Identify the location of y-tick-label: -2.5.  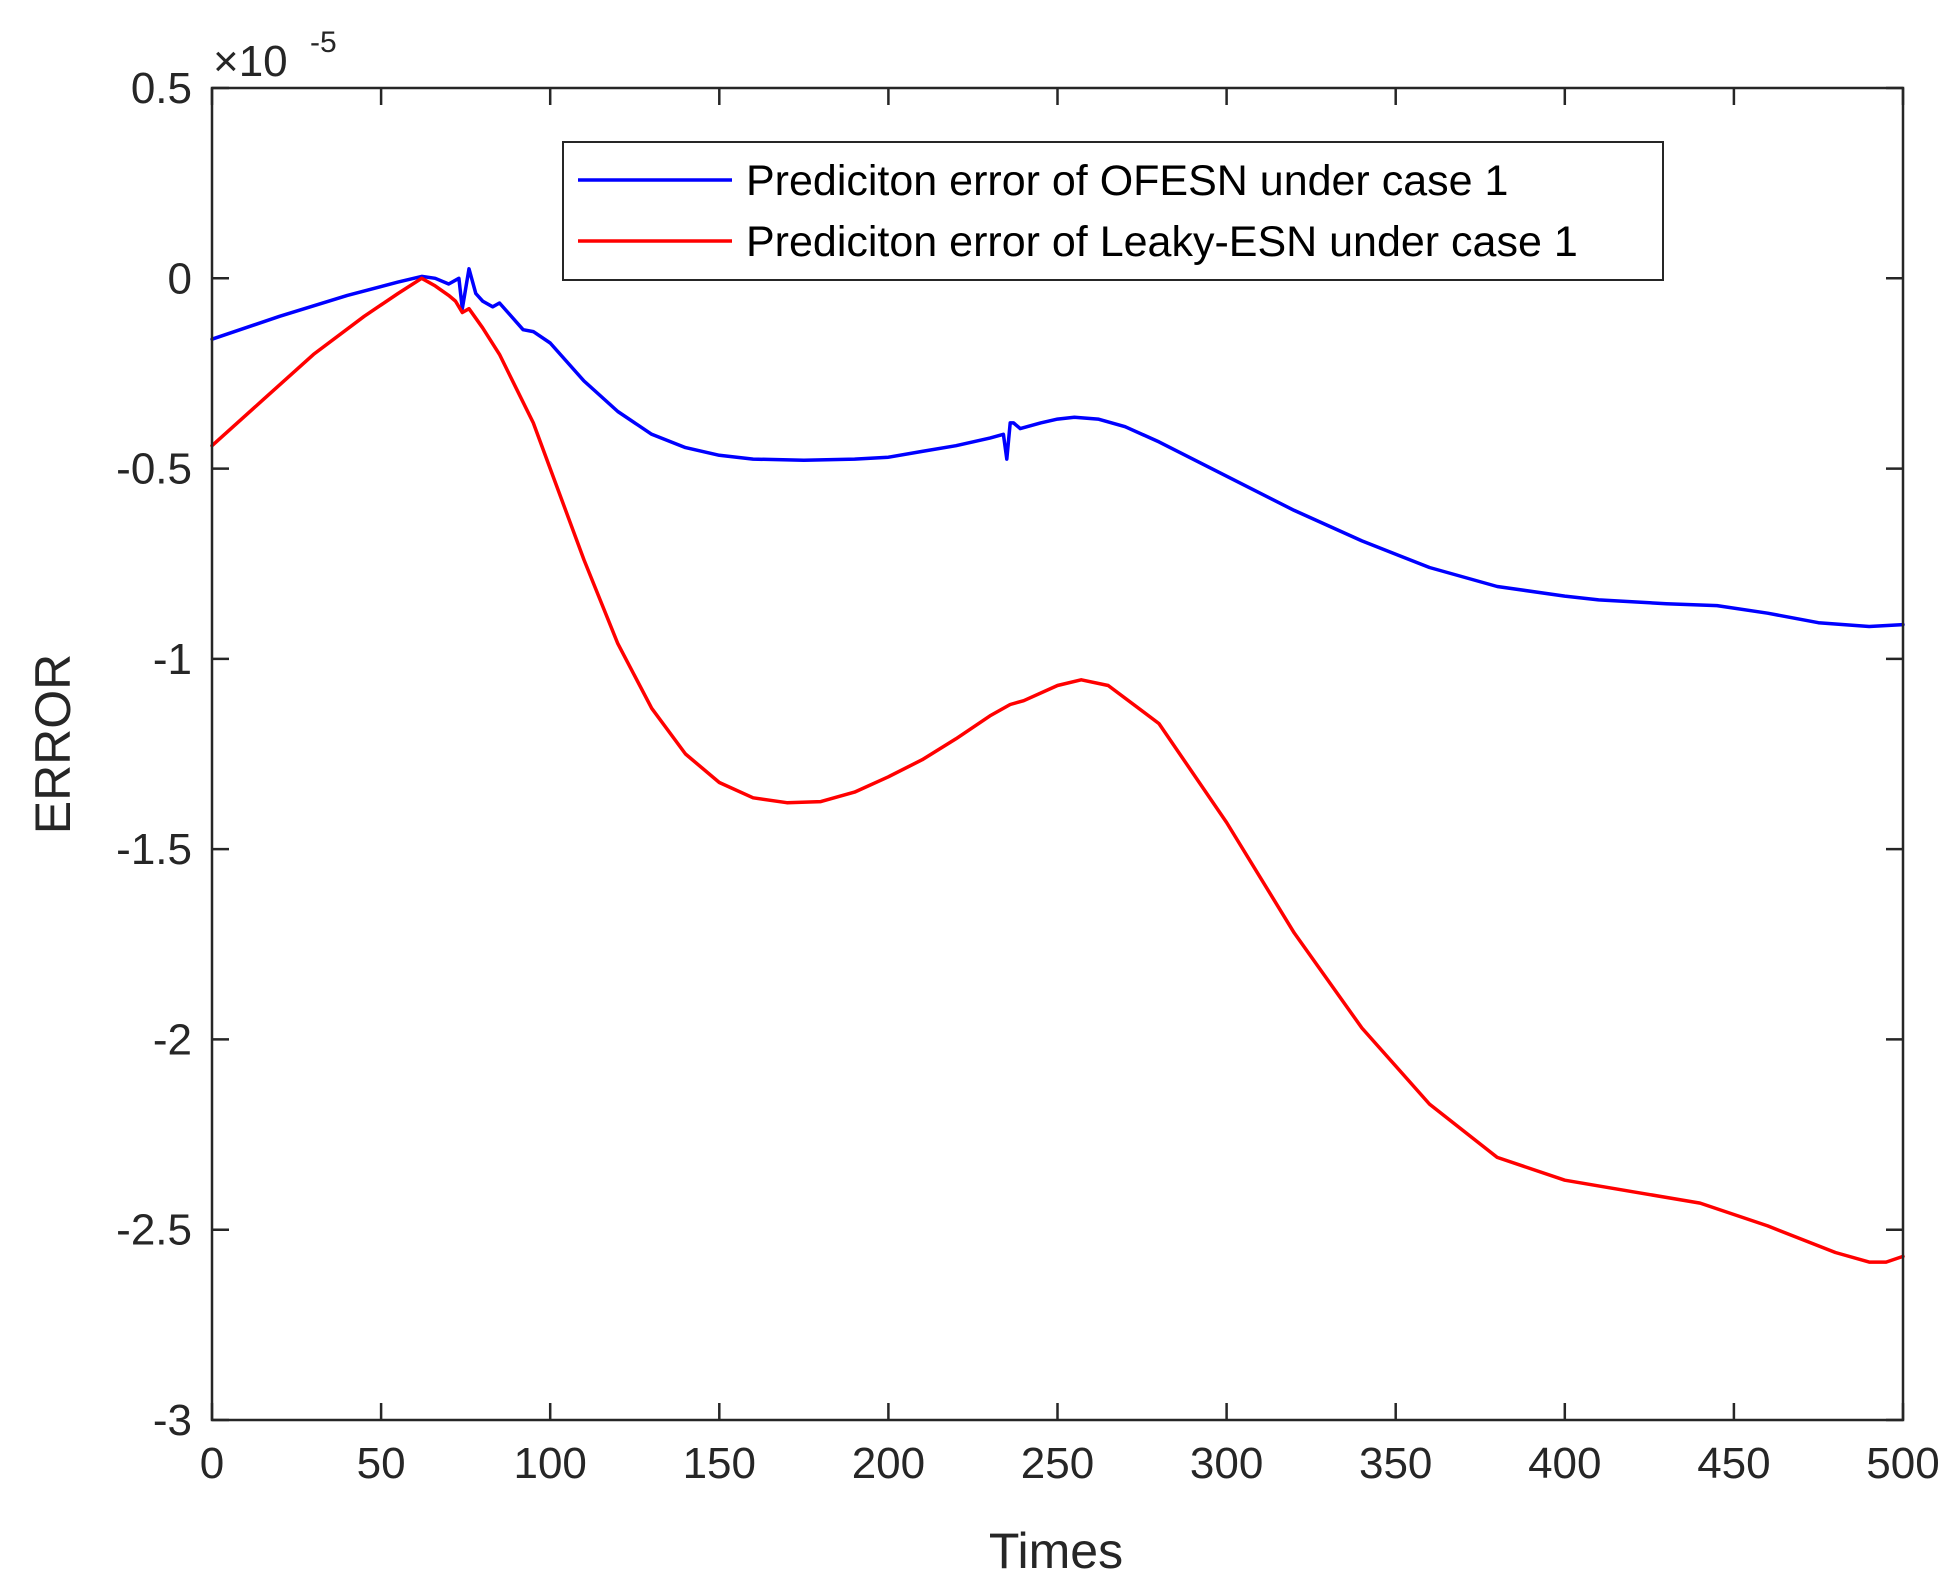
(154, 1230).